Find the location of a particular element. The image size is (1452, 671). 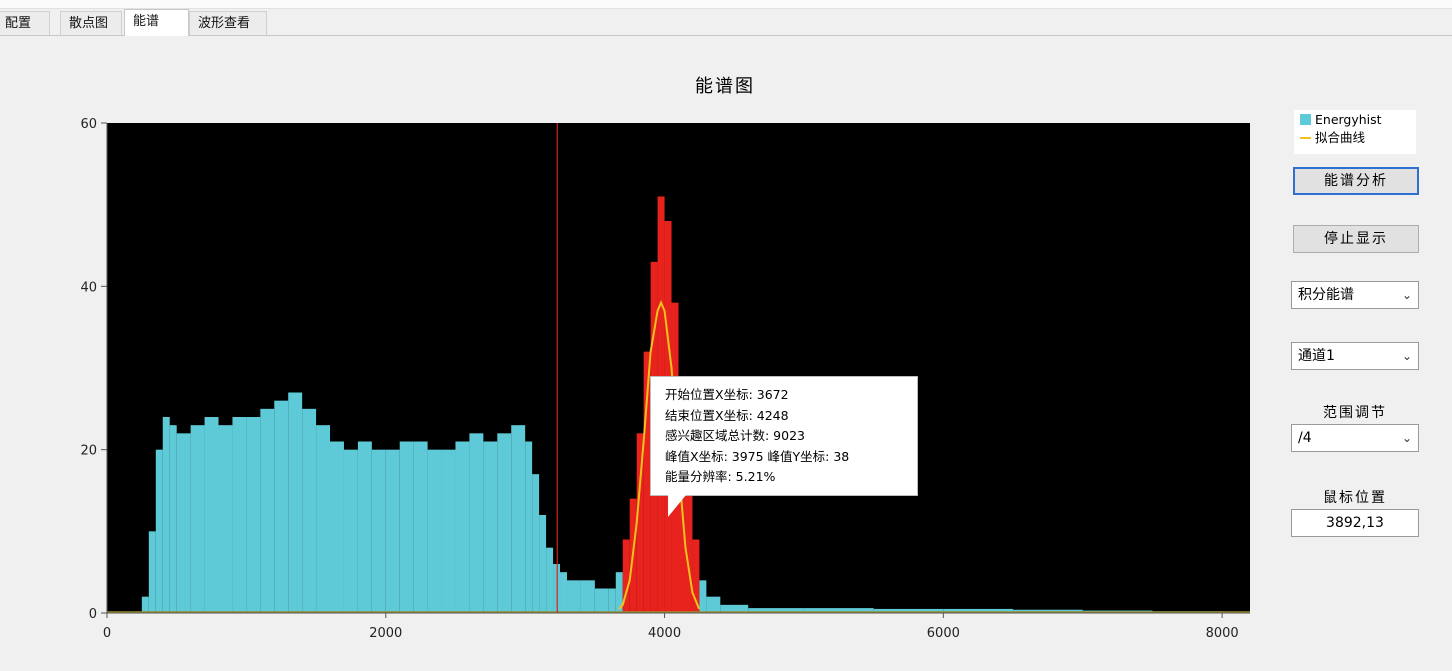

legend-label-fit: 拟合曲线 is located at coordinates (1340, 137).